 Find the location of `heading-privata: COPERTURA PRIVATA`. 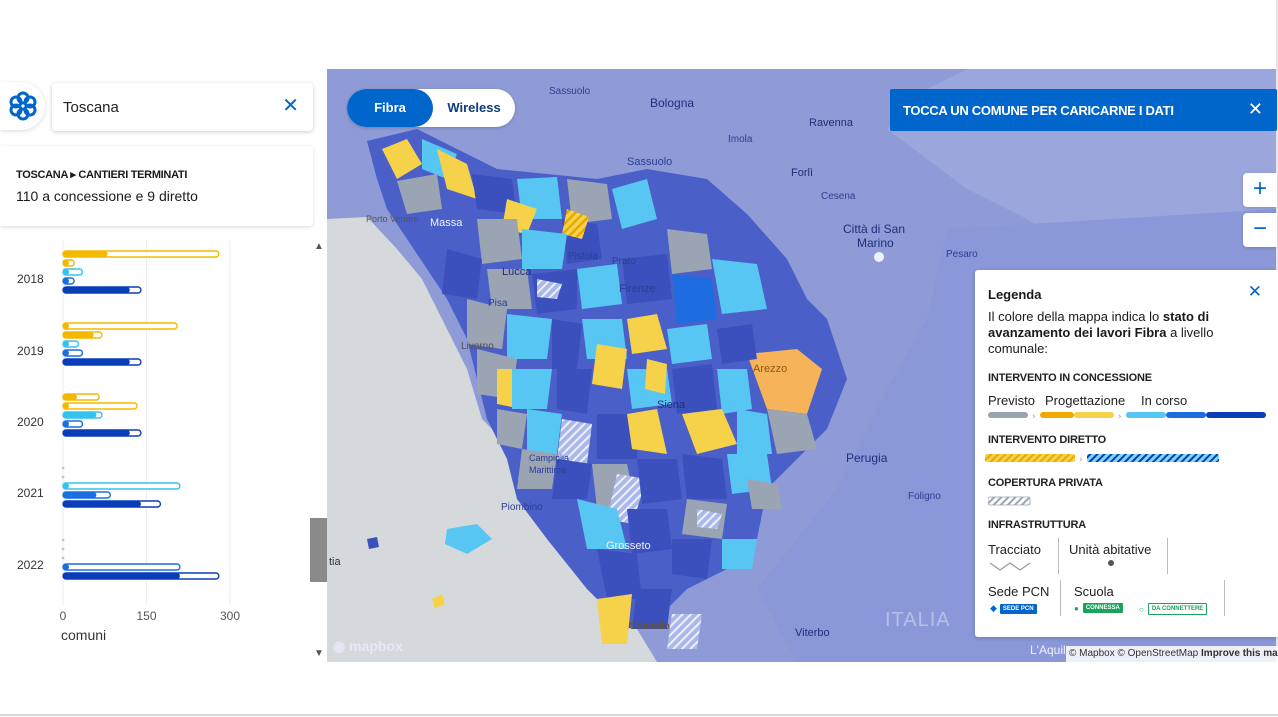

heading-privata: COPERTURA PRIVATA is located at coordinates (1045, 483).